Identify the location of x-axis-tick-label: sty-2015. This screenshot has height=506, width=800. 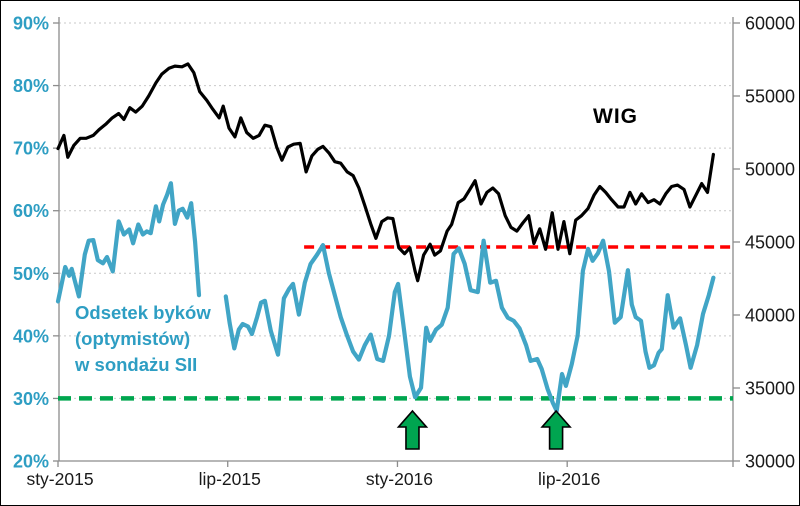
(59, 479).